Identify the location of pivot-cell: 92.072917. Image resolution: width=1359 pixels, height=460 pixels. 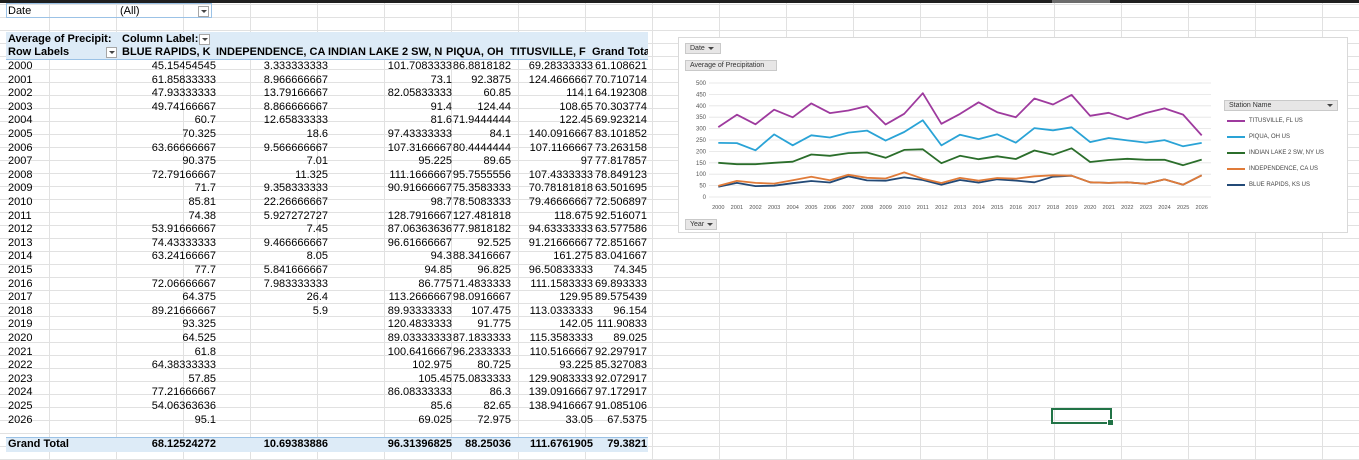
(621, 378).